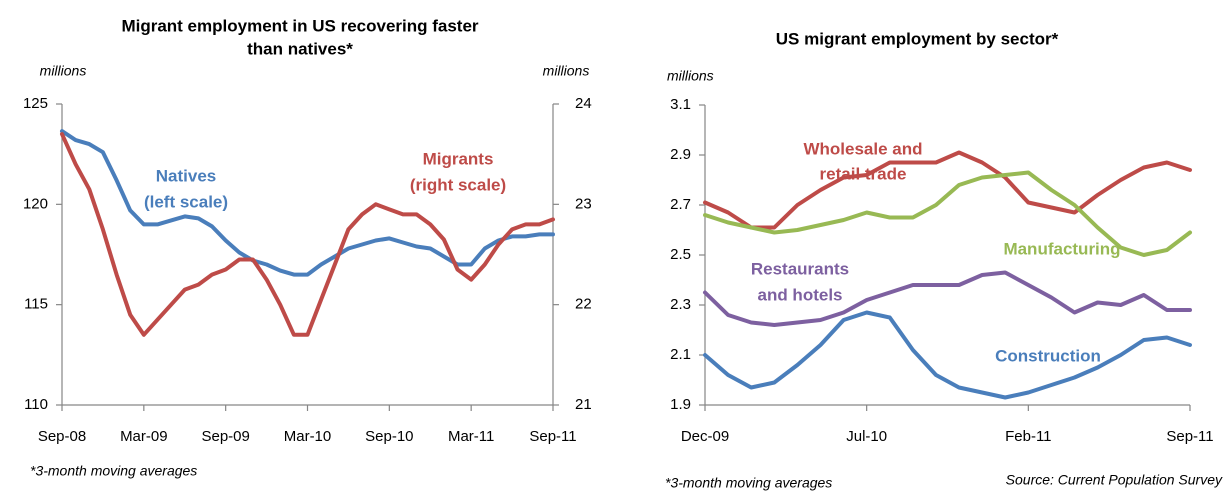  Describe the element at coordinates (471, 436) in the screenshot. I see `x-tick-label: Mar-11` at that location.